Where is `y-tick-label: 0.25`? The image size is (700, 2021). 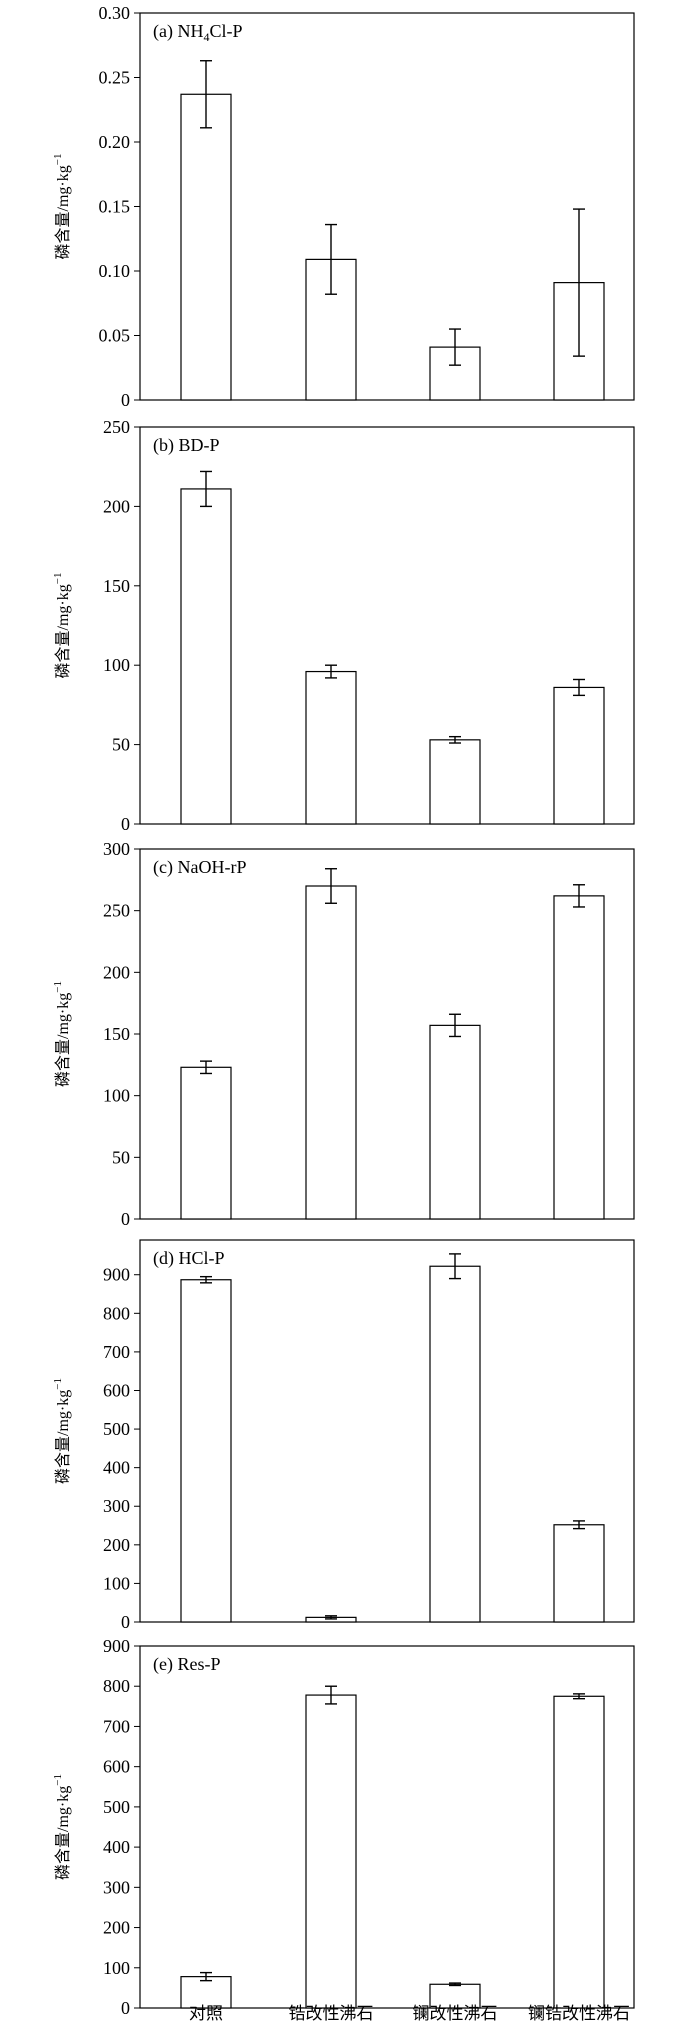
y-tick-label: 0.25 is located at coordinates (115, 78).